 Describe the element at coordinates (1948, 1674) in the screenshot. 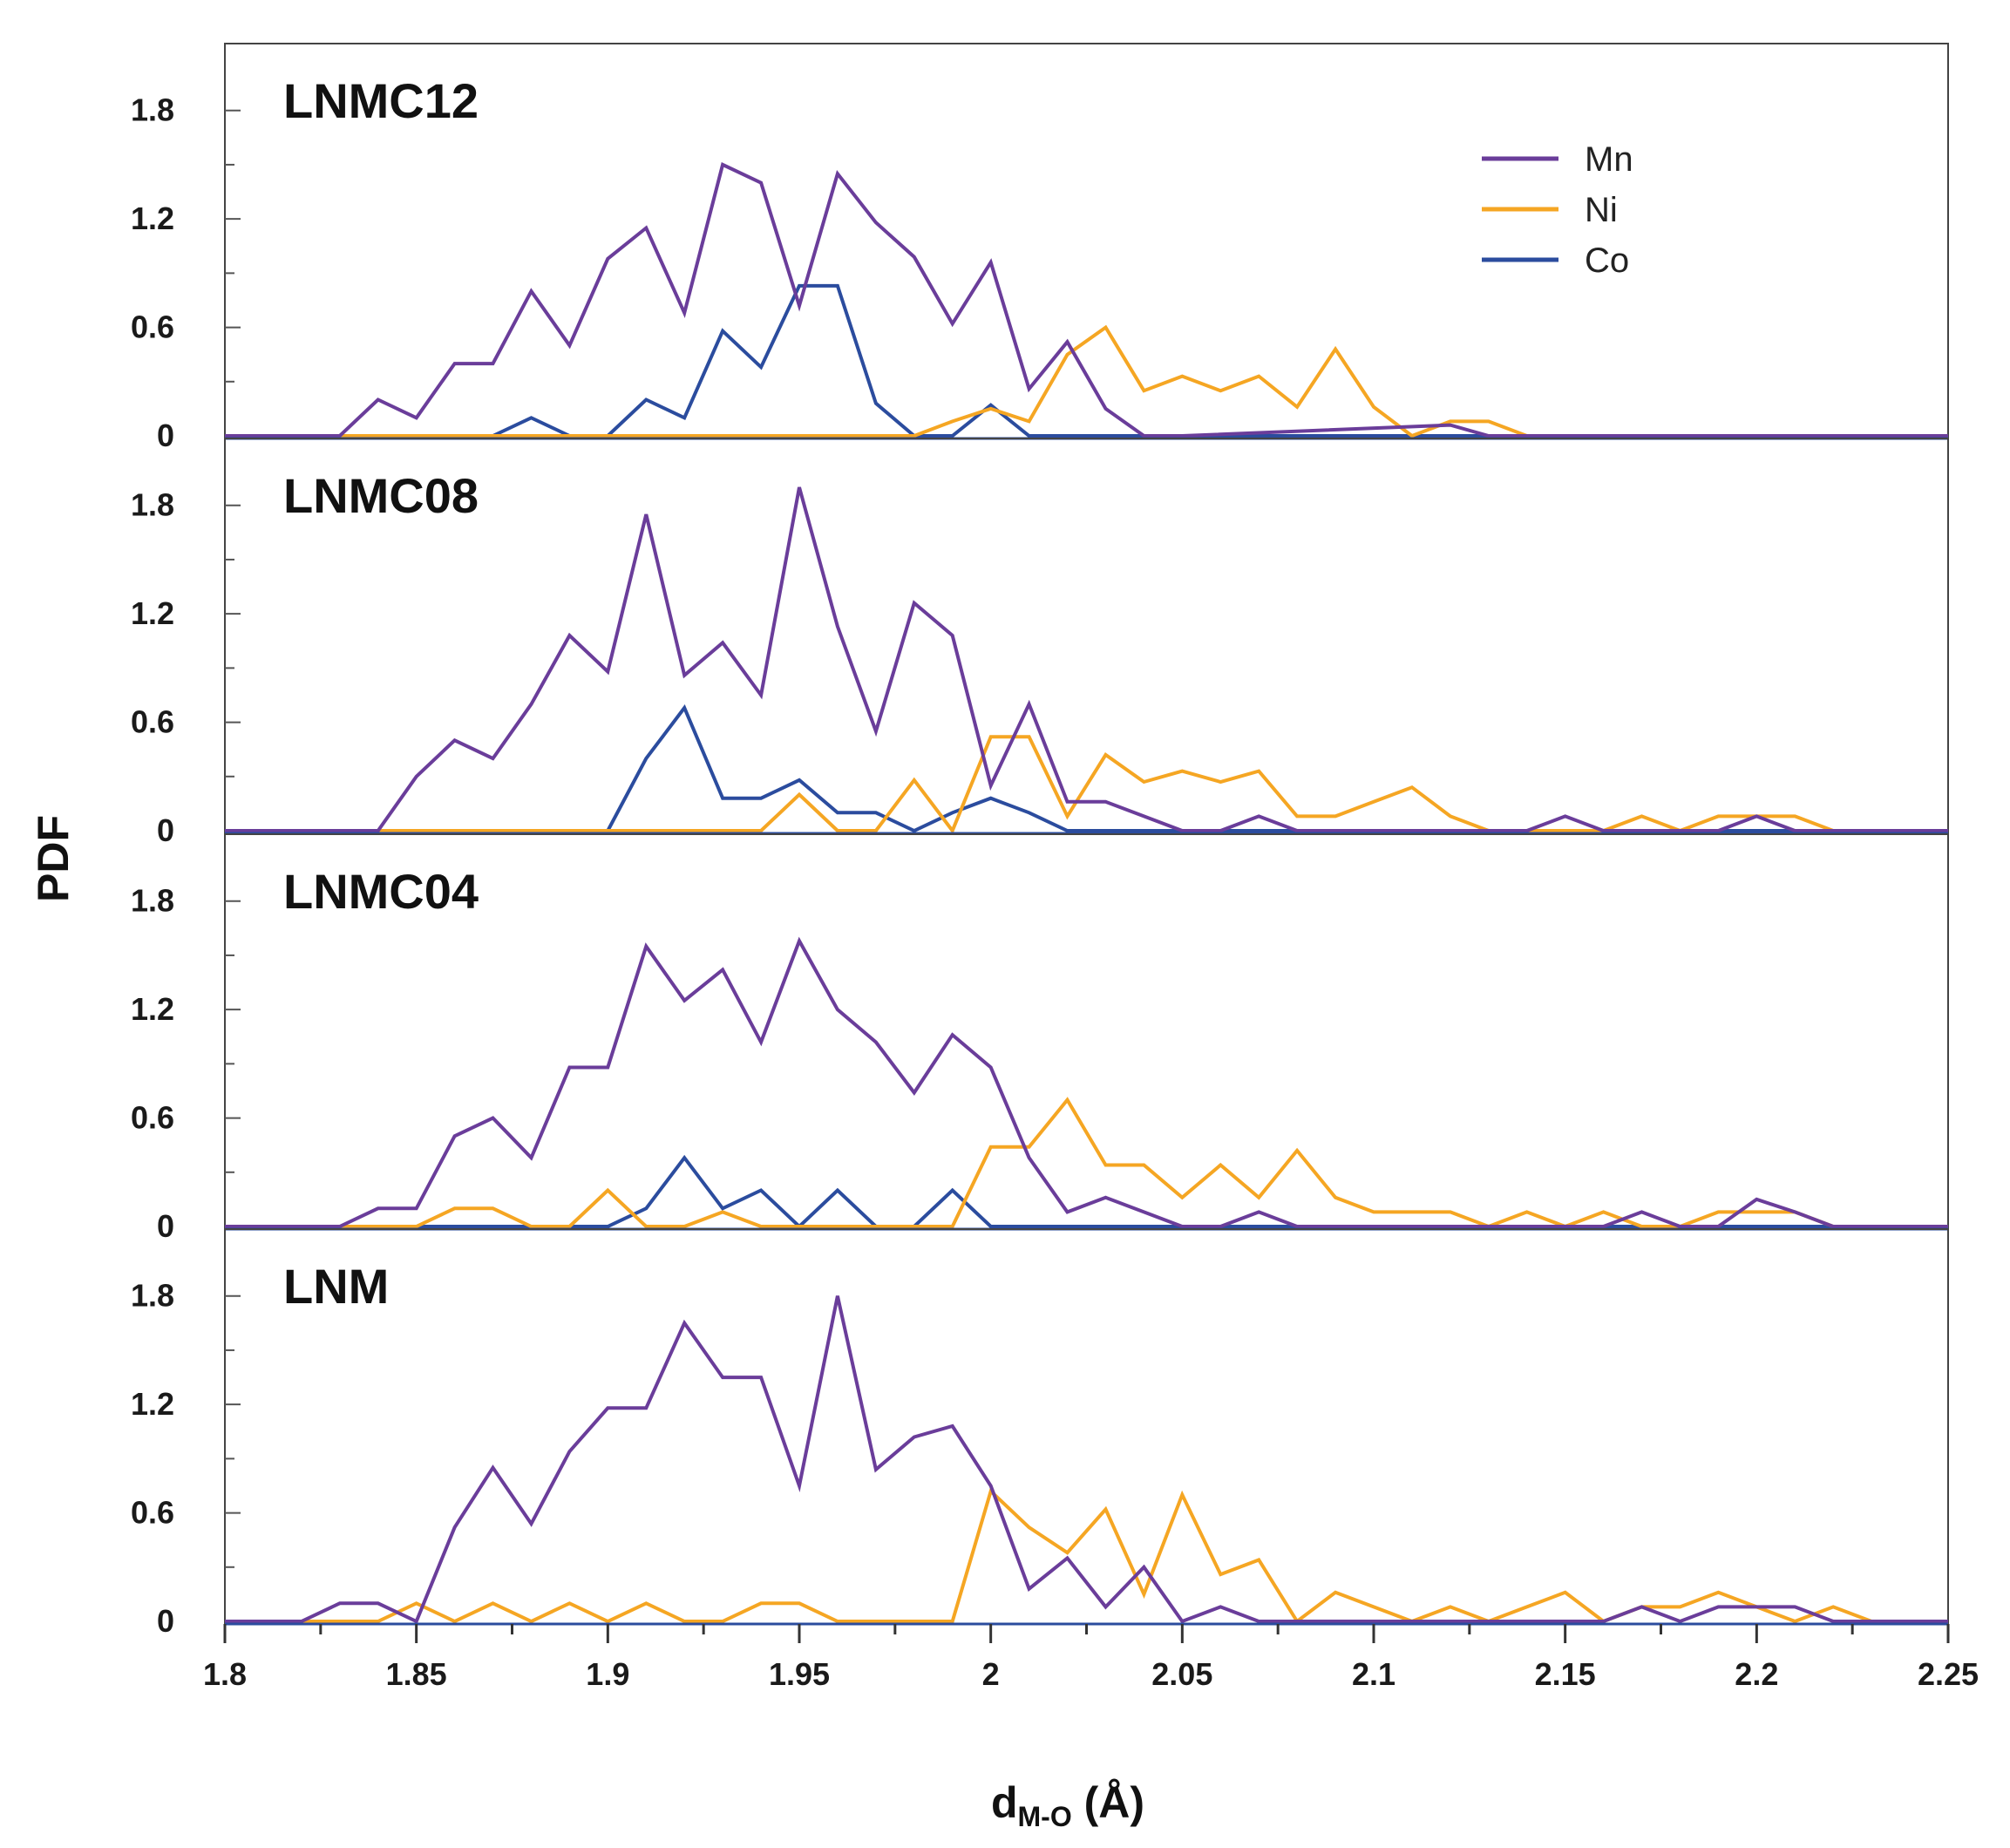

I see `x-tick-label: 2.25` at that location.